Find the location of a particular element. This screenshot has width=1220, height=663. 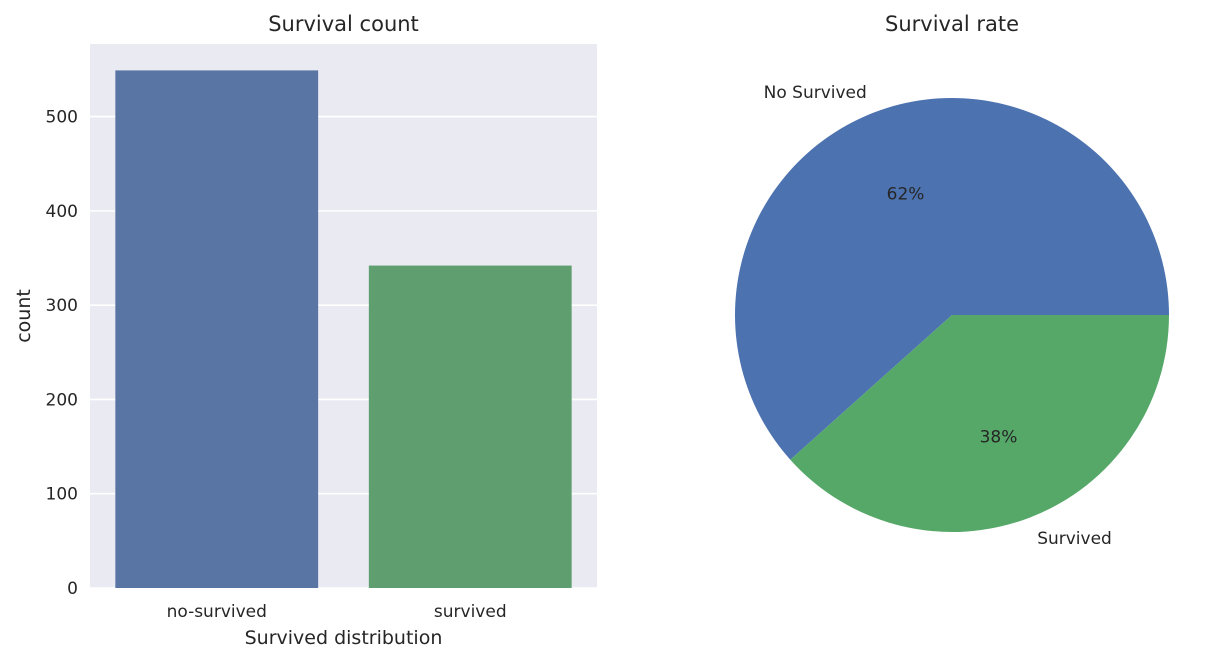

y-tick-label: 0 is located at coordinates (72, 589).